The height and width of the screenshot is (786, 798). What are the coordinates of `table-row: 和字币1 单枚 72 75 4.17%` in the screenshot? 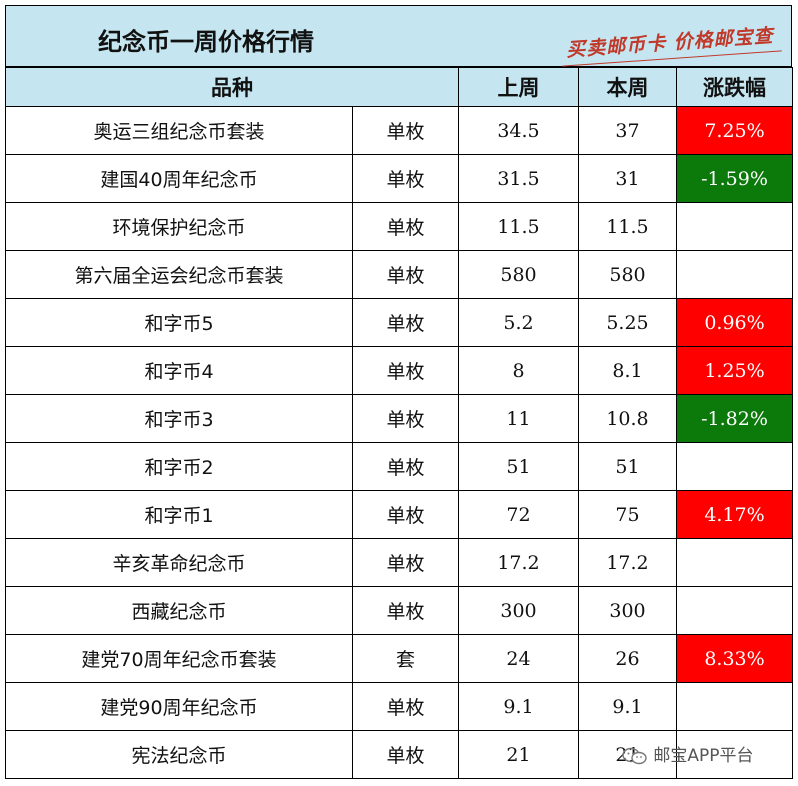 It's located at (399, 514).